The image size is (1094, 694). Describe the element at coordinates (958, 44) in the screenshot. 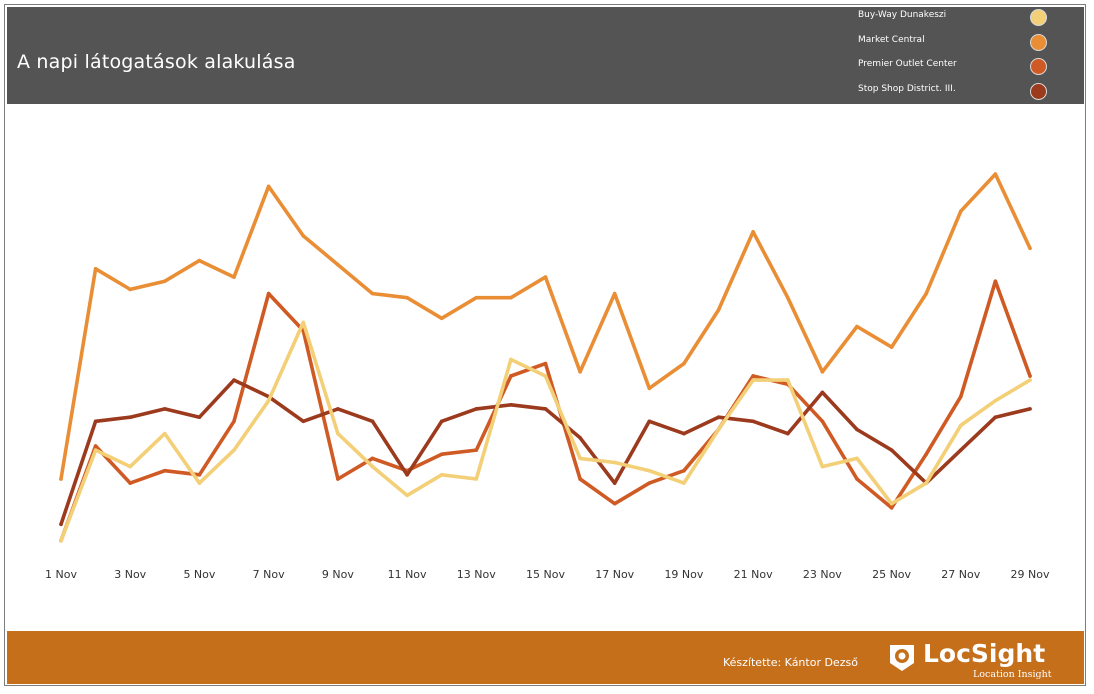

I see `legend-item-market-central: Market Central` at that location.